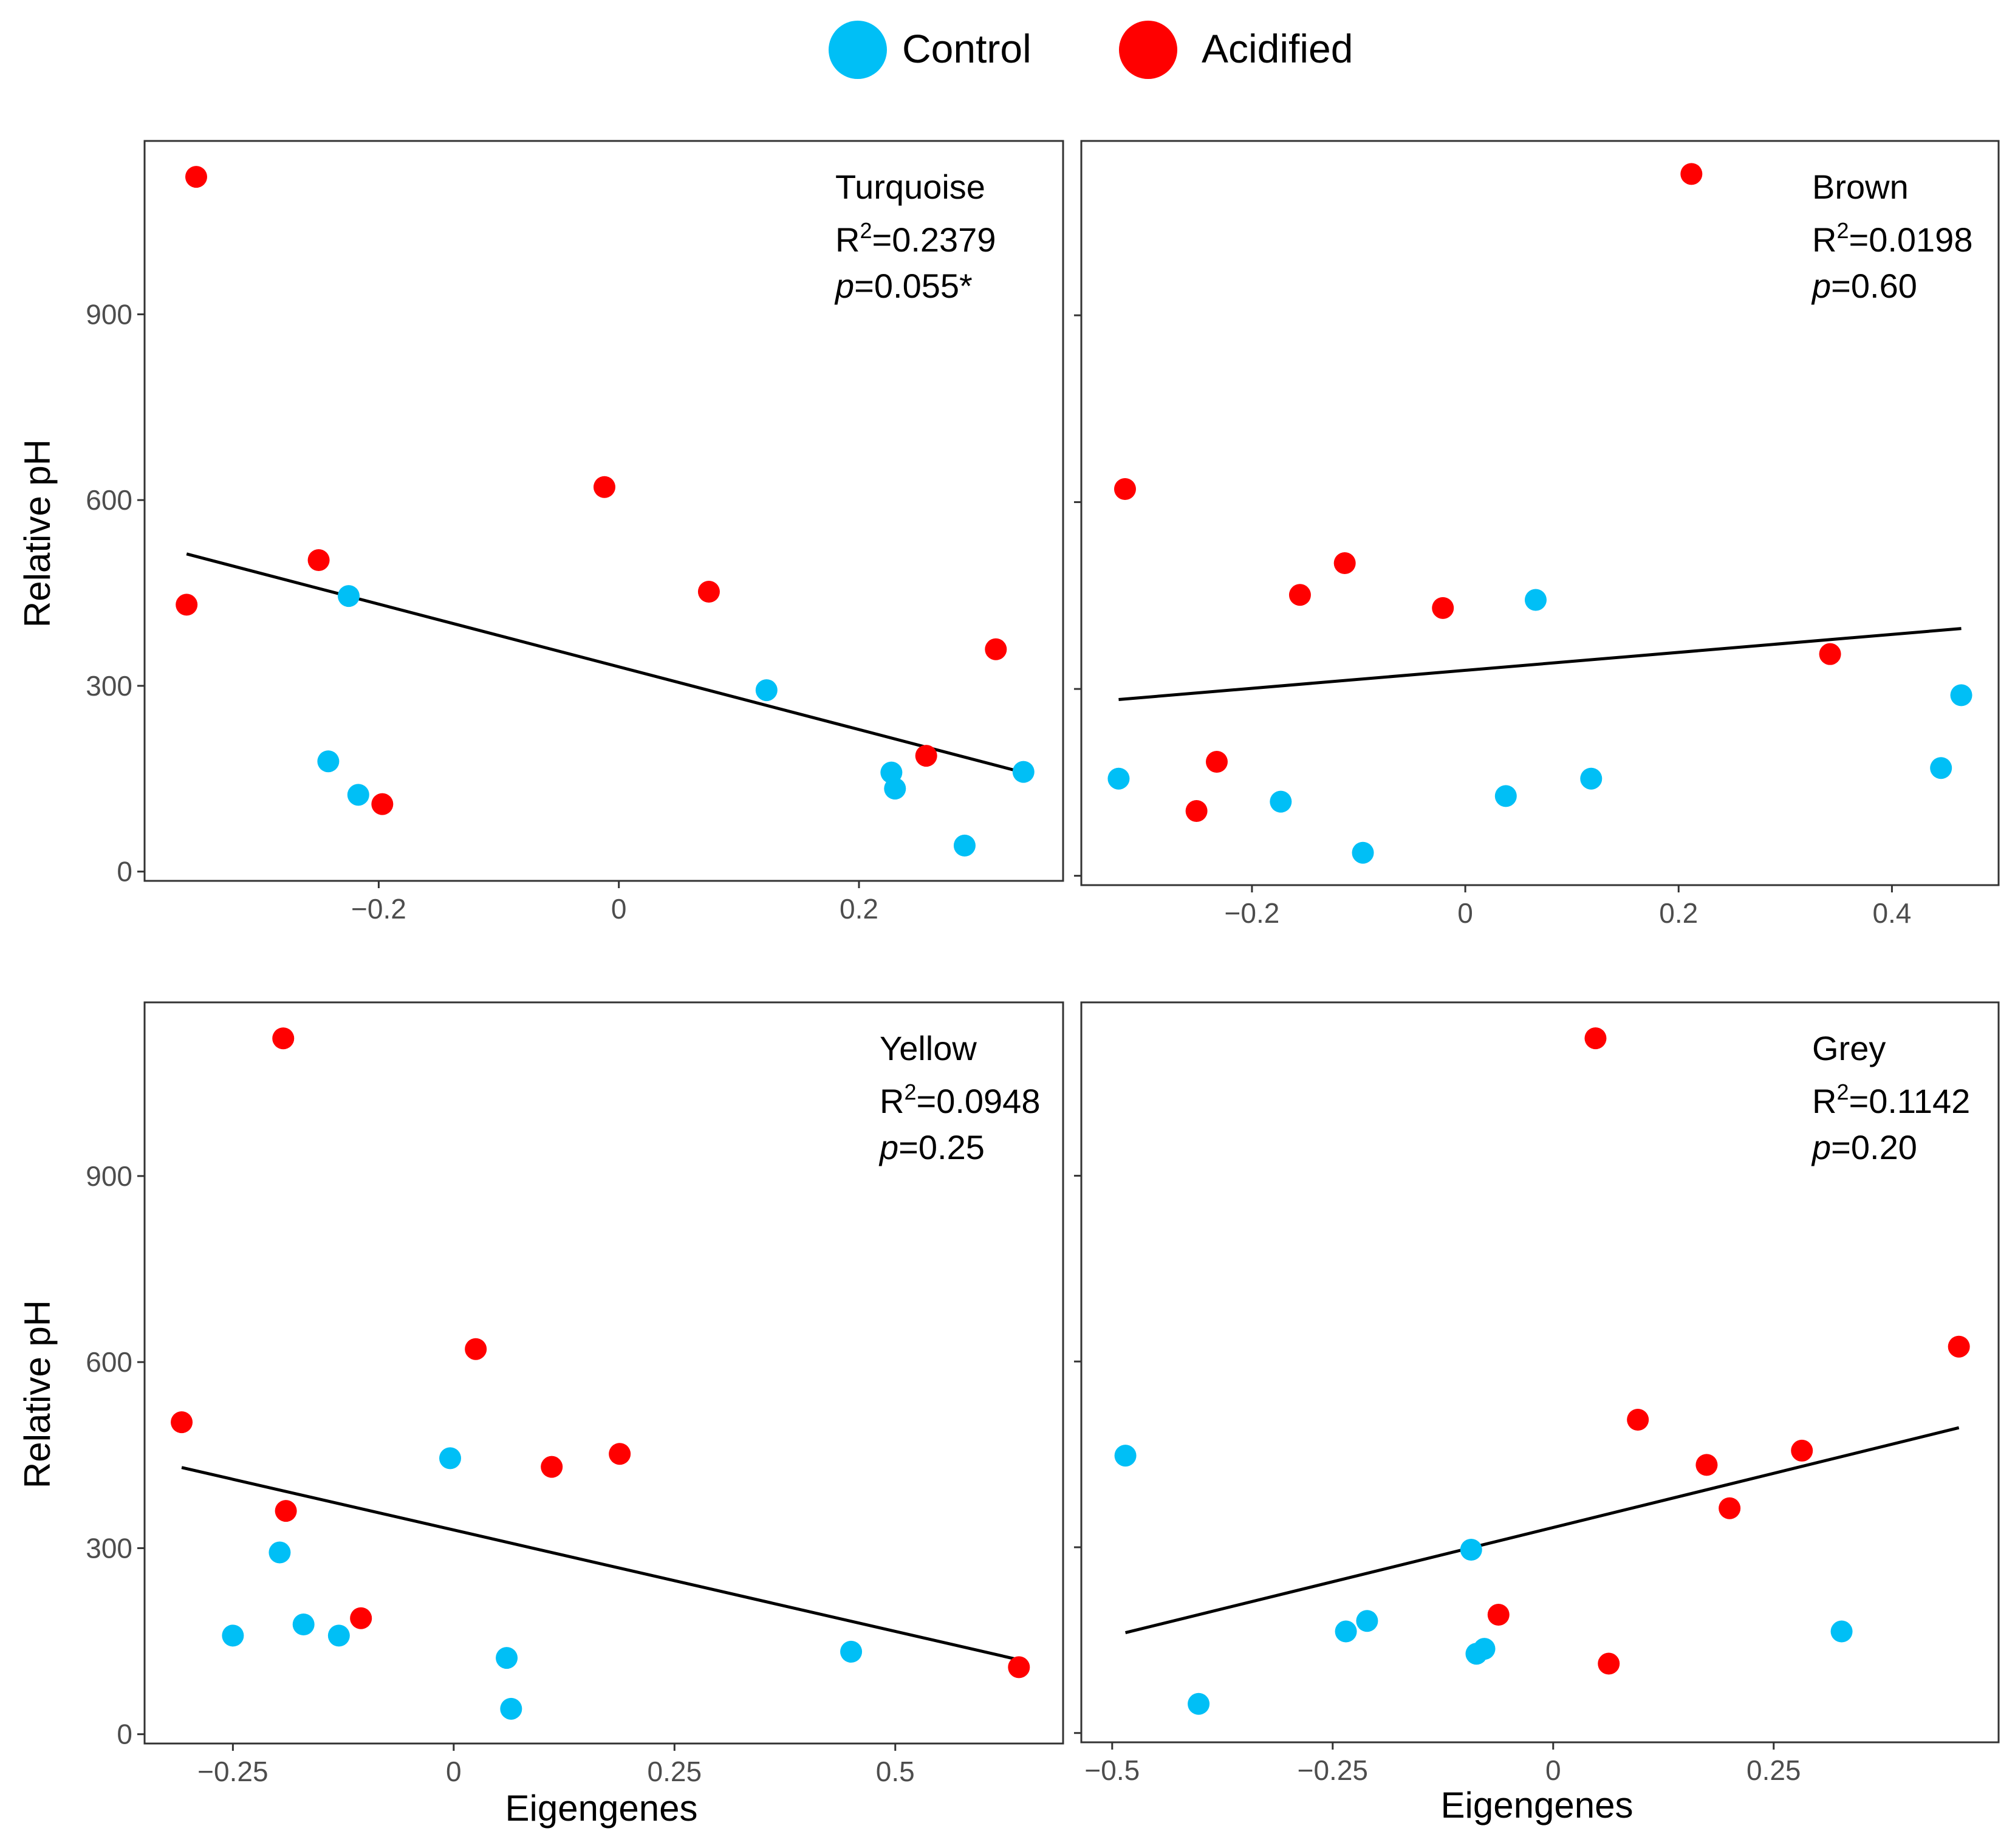 Image resolution: width=2015 pixels, height=1848 pixels. Describe the element at coordinates (960, 1100) in the screenshot. I see `r2-text-yellow: R2=0.0948` at that location.